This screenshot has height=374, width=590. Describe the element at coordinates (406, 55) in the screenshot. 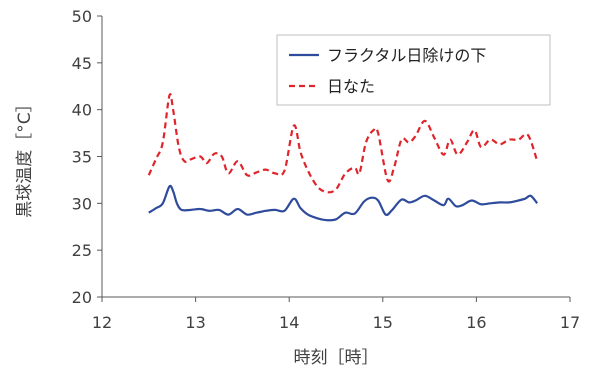

I see `legend-label-series-0: フラクタル日除けの下` at that location.